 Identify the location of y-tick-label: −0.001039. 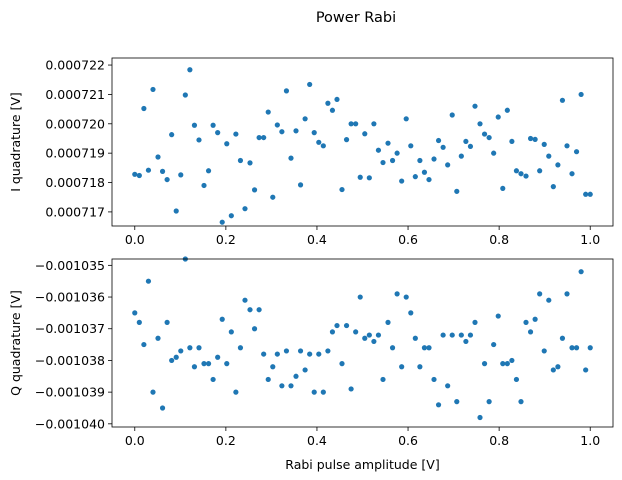
(70, 392).